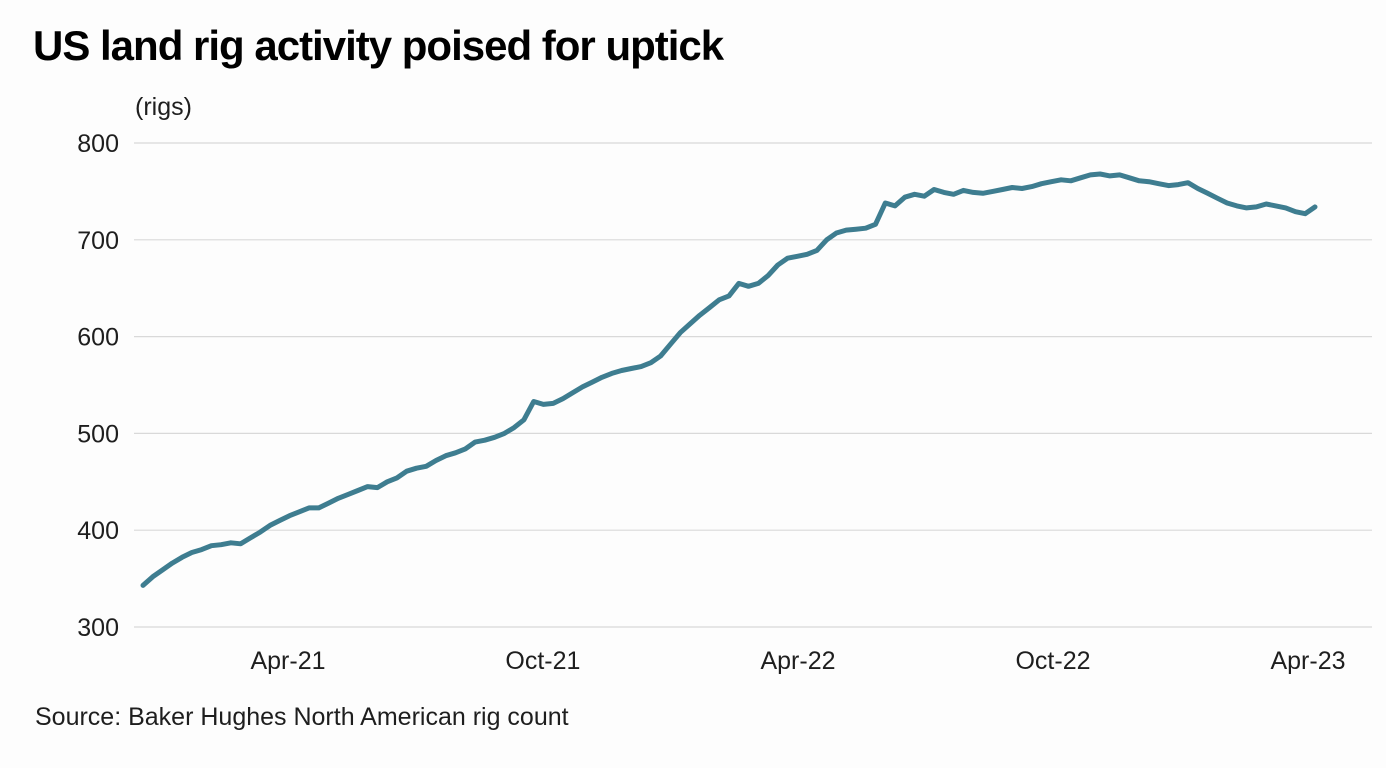  I want to click on x-tick-label: Apr-21, so click(287, 661).